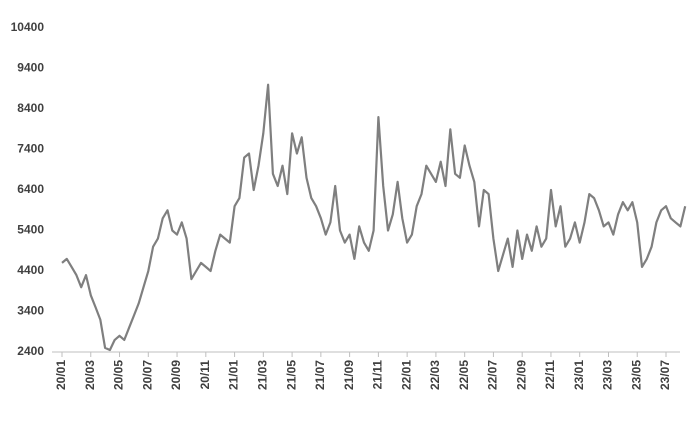  What do you see at coordinates (30, 189) in the screenshot?
I see `y-tick-label: 6400` at bounding box center [30, 189].